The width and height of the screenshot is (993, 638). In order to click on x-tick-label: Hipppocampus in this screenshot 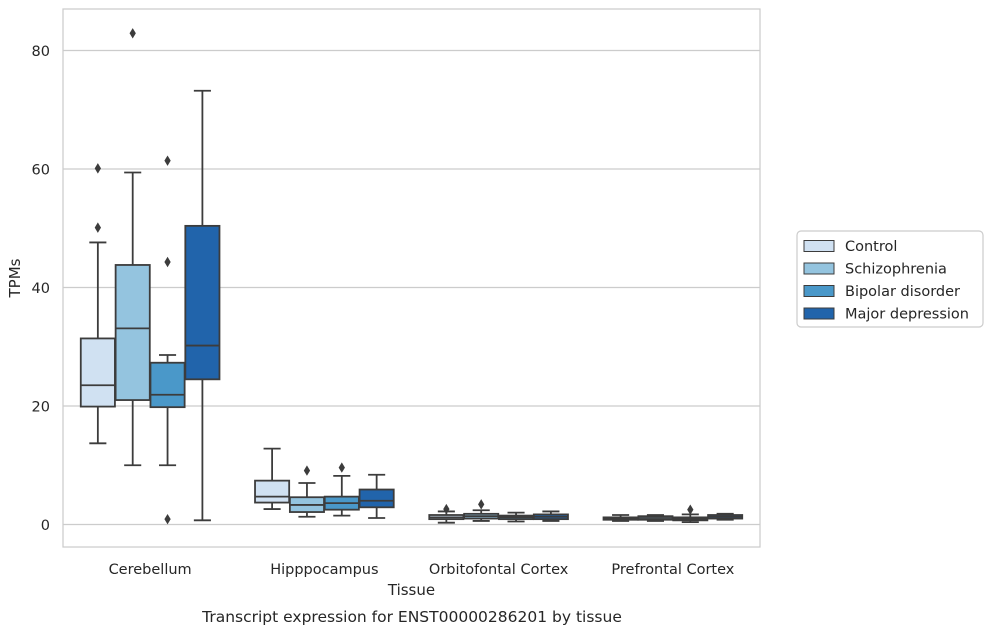, I will do `click(324, 570)`.